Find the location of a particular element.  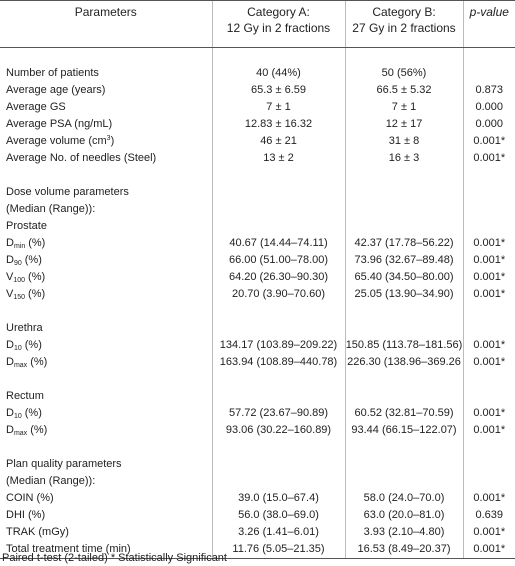

header-text: Category A: is located at coordinates (278, 12).